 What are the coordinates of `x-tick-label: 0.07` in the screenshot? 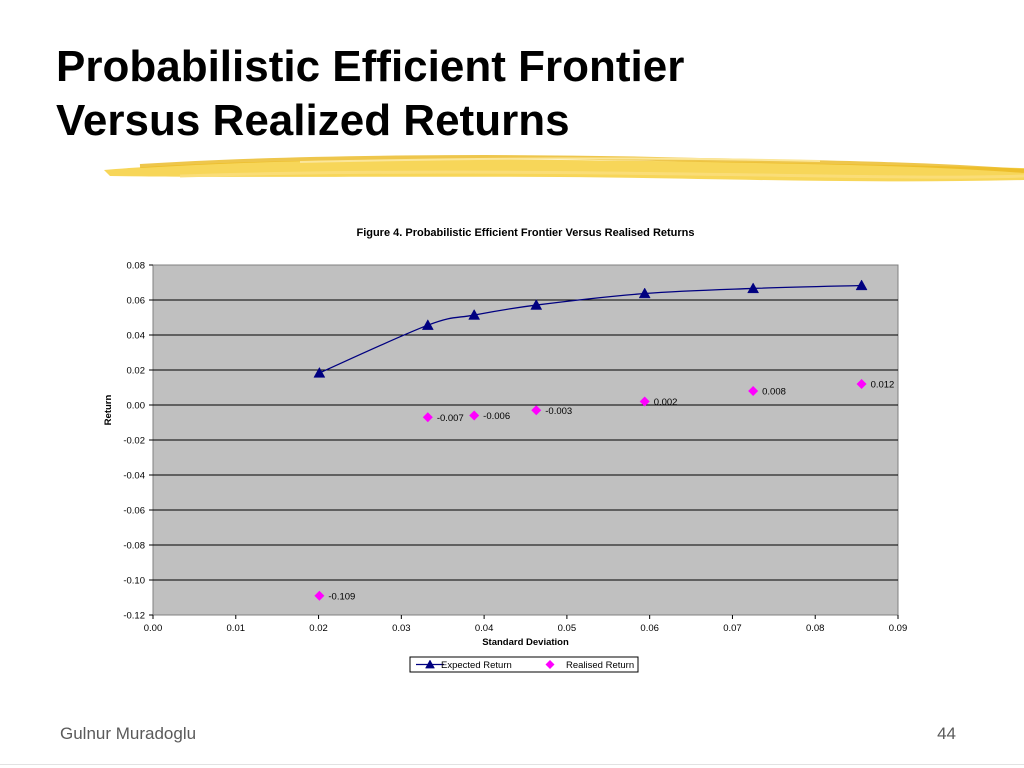 It's located at (732, 628).